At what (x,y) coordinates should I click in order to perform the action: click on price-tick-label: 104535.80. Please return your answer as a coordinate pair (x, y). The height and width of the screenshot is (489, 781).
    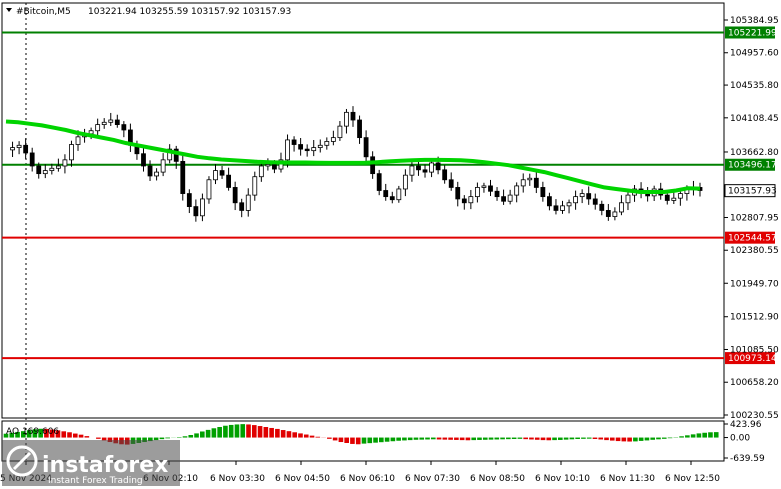
    Looking at the image, I should click on (754, 86).